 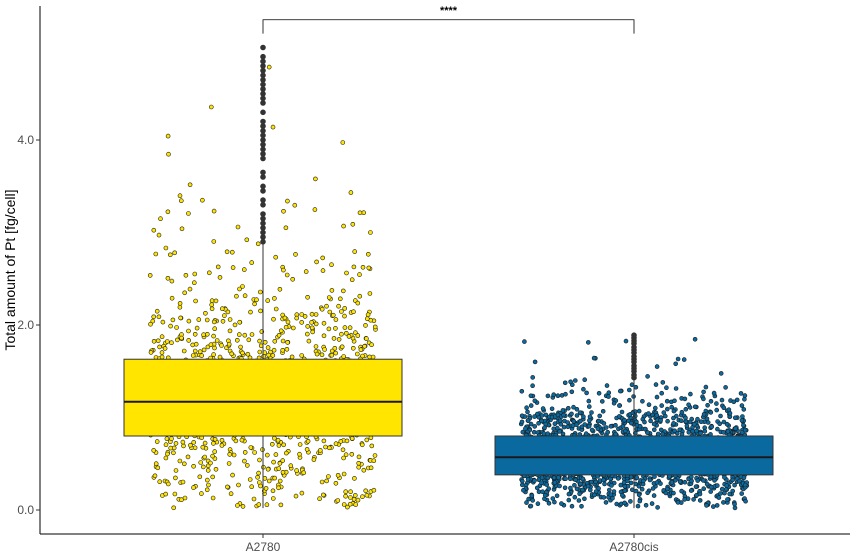 What do you see at coordinates (633, 546) in the screenshot?
I see `x-tick-label: A2780cis` at bounding box center [633, 546].